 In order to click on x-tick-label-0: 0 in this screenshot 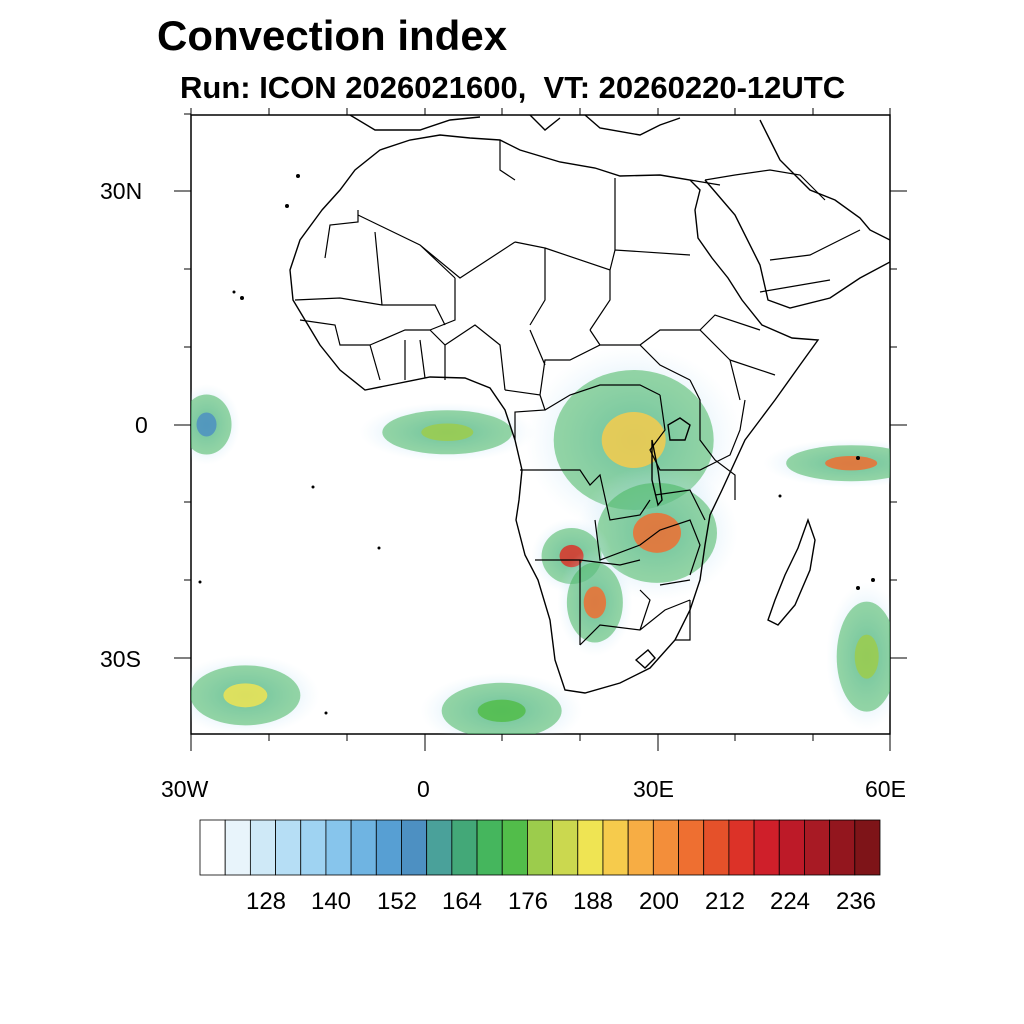, I will do `click(423, 789)`.